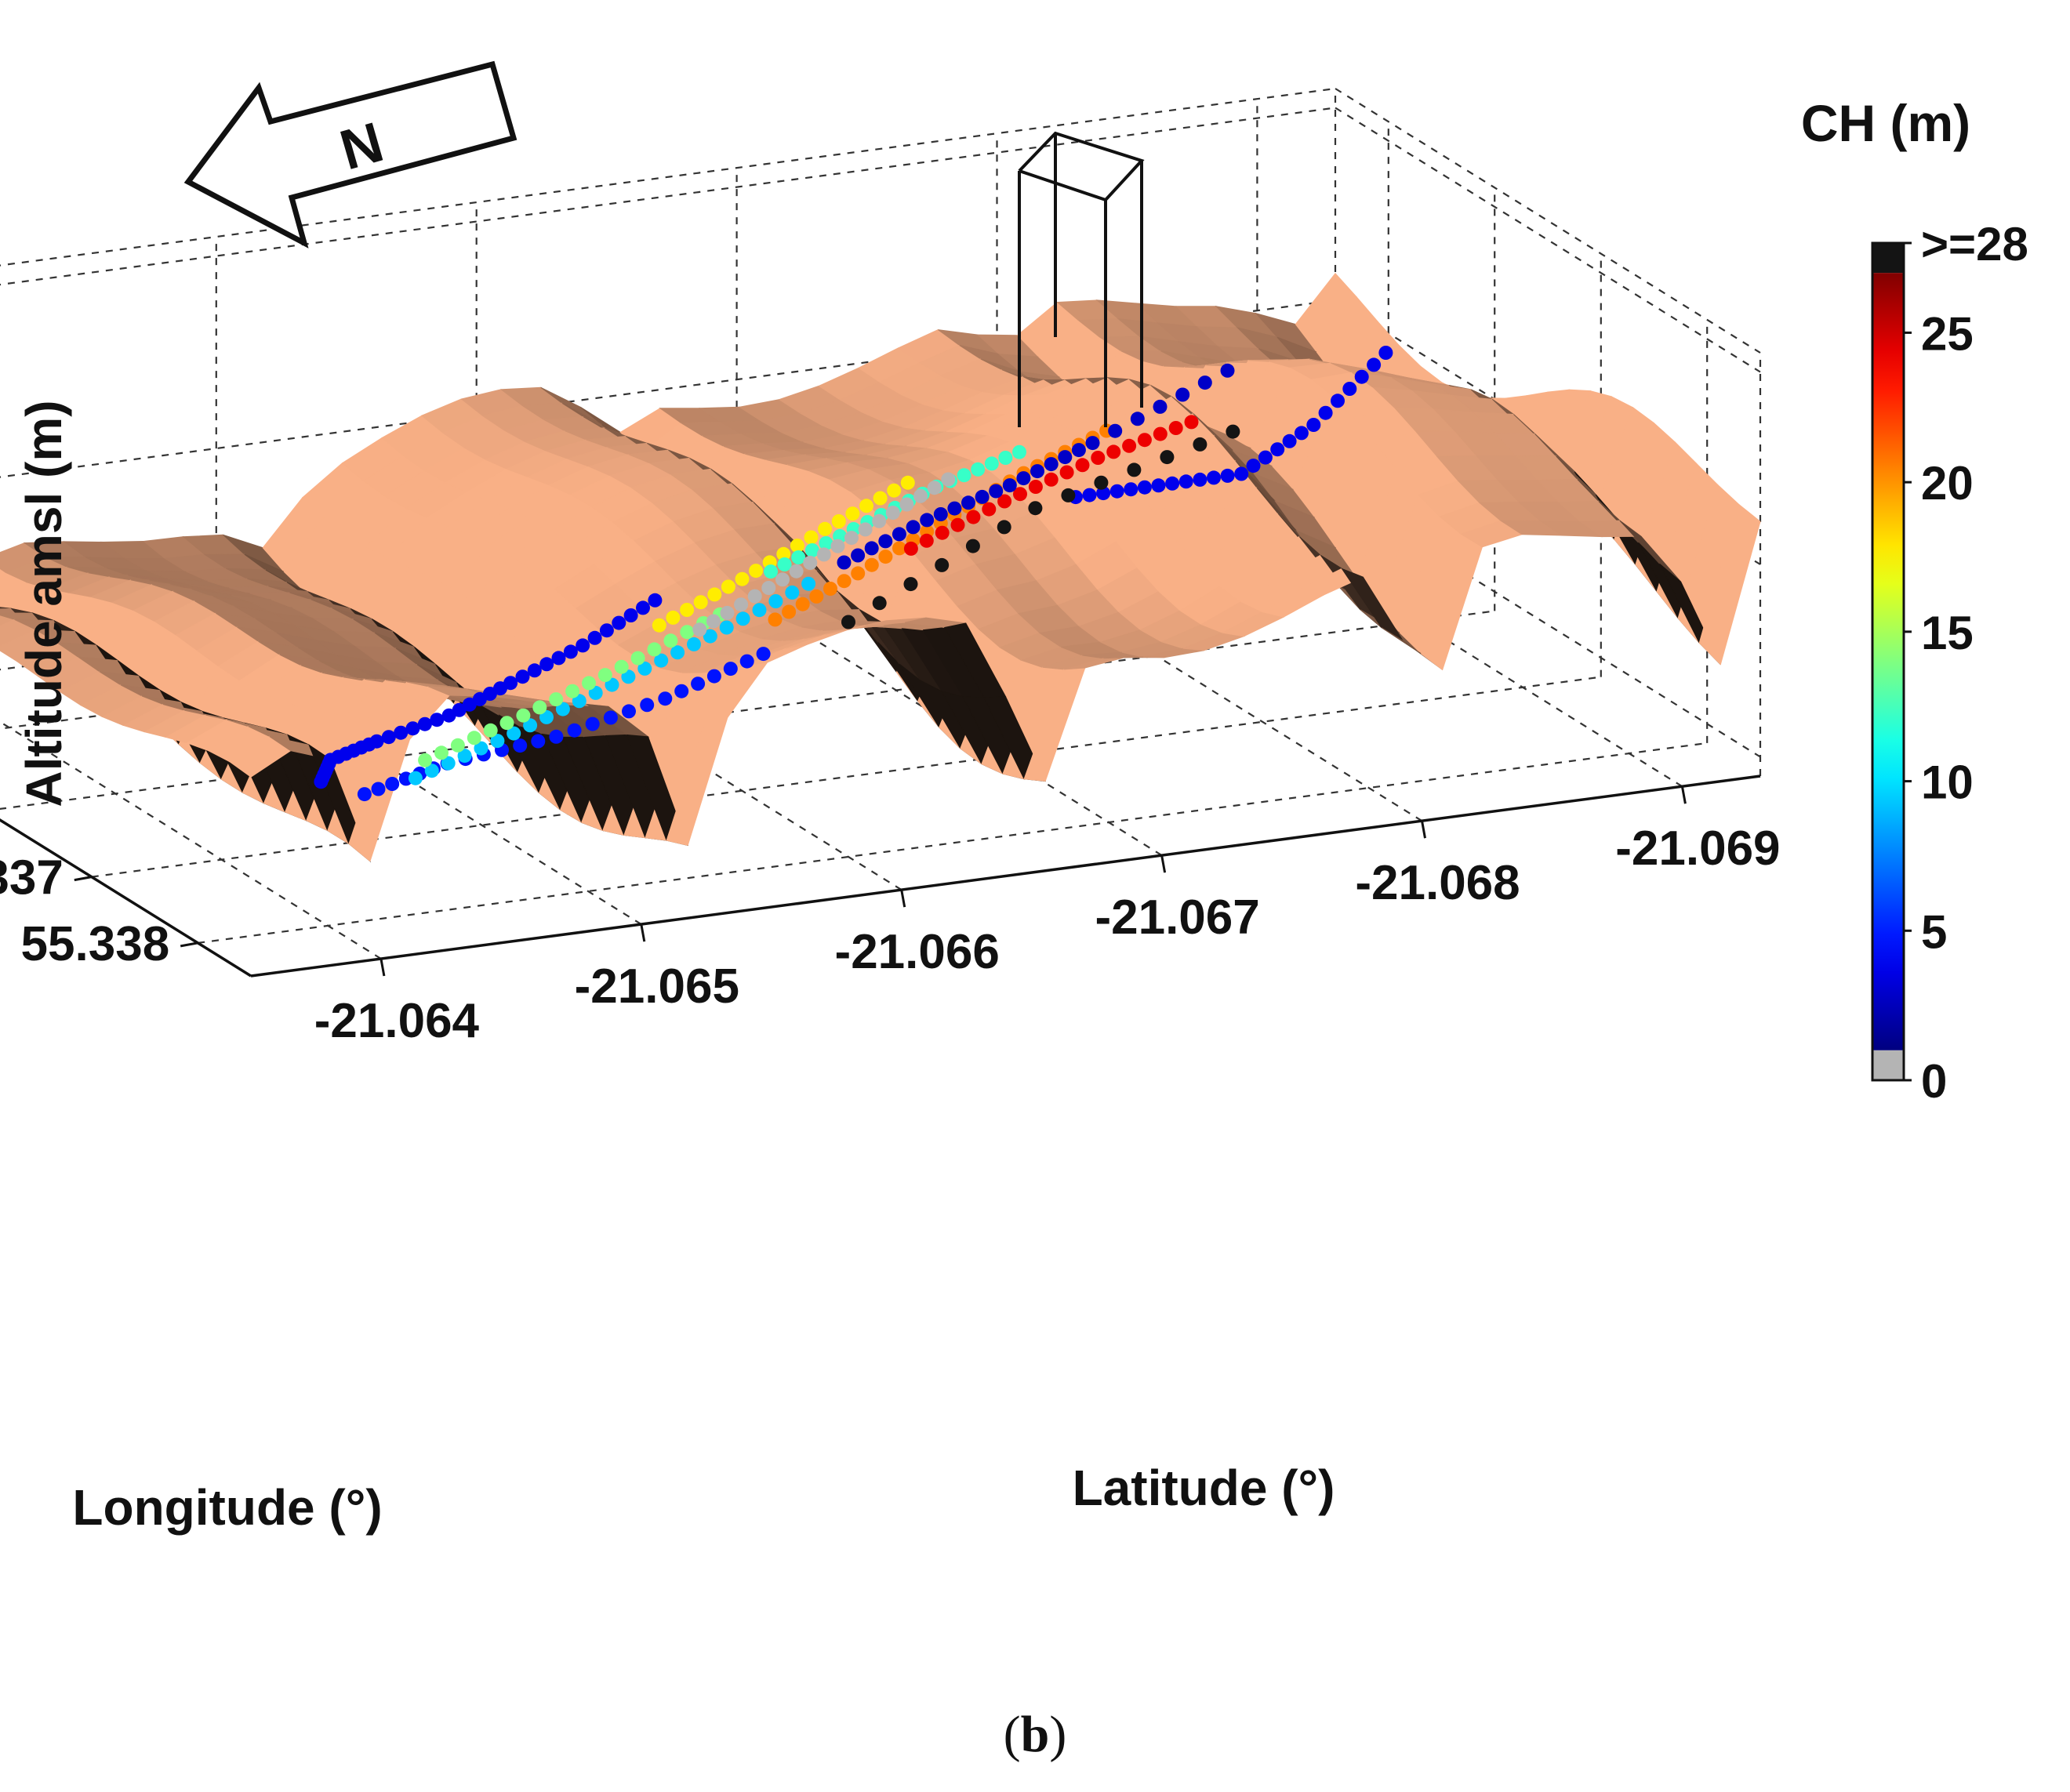  I want to click on north-arrow-shape, so click(350, 154).